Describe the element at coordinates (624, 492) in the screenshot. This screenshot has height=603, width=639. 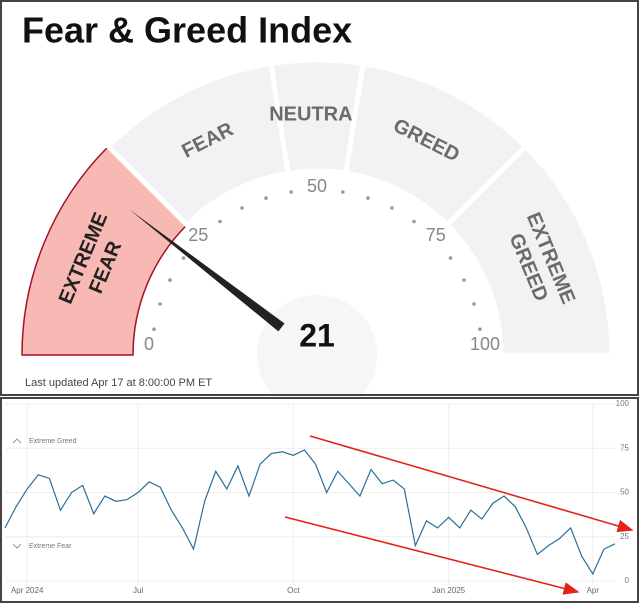
I see `y-tick-label: 50` at that location.